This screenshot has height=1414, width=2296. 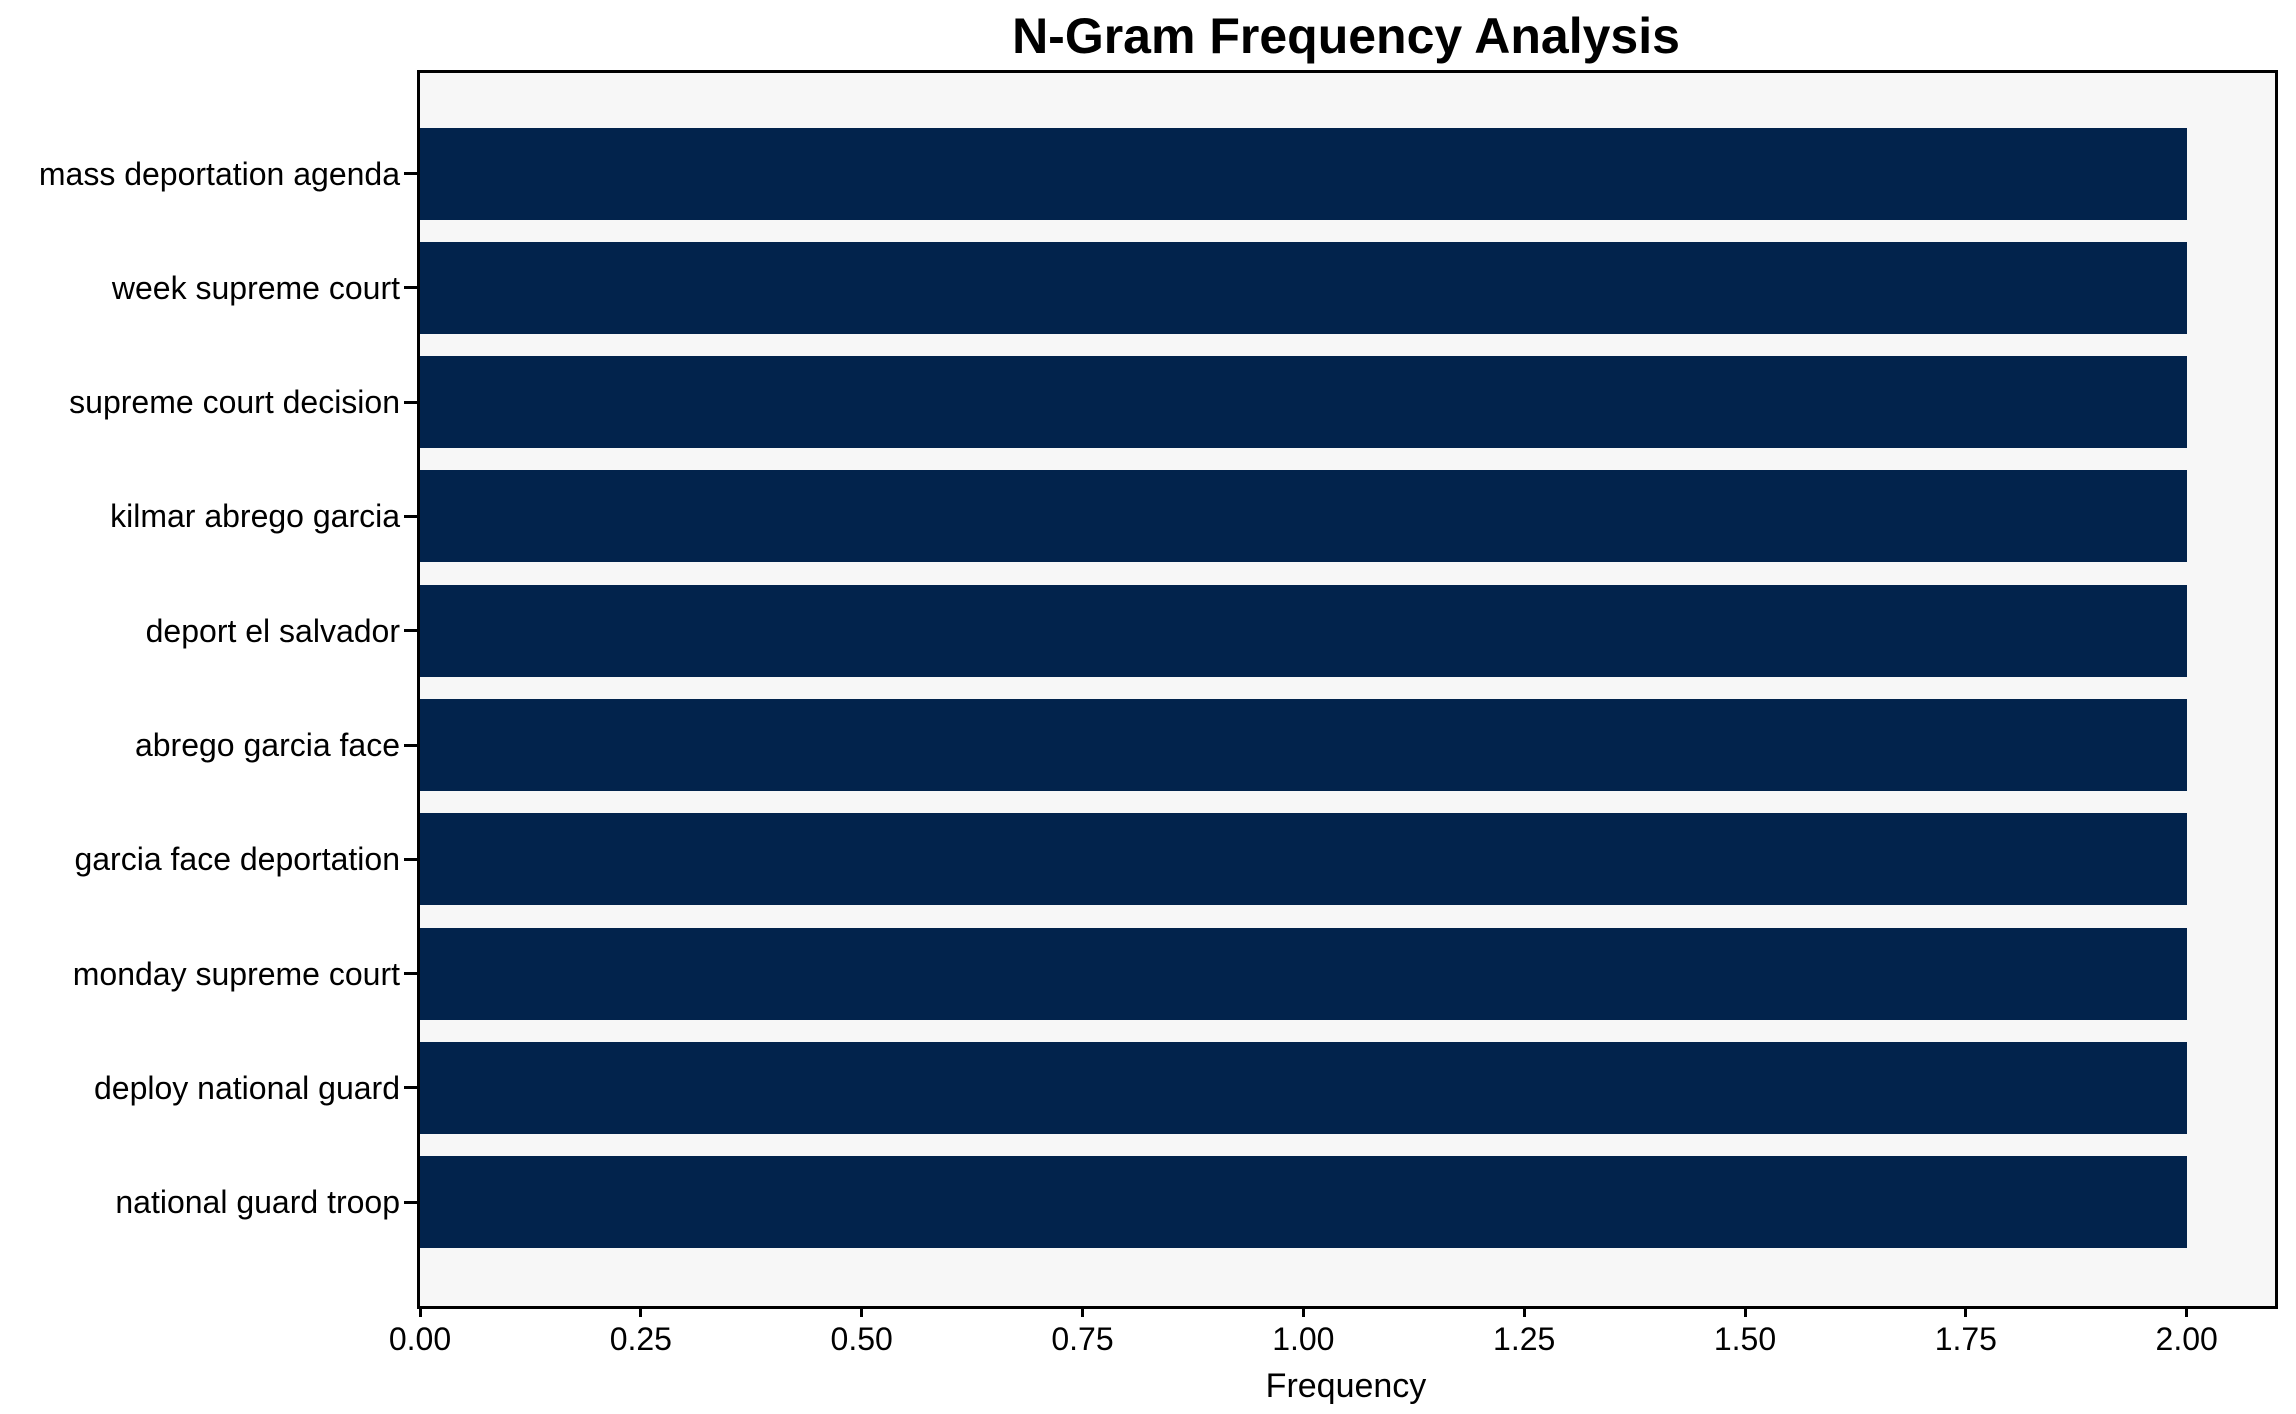 I want to click on x-tick-label: 1.50, so click(x=1745, y=1339).